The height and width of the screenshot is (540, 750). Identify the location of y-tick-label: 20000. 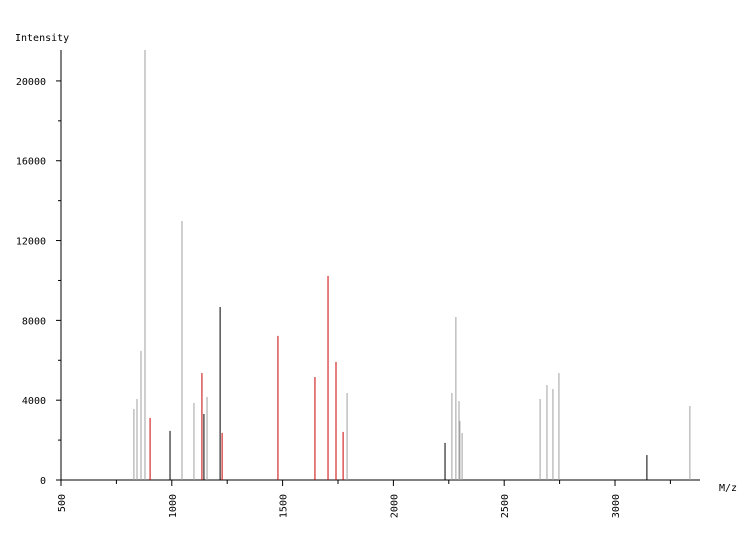
(31, 82).